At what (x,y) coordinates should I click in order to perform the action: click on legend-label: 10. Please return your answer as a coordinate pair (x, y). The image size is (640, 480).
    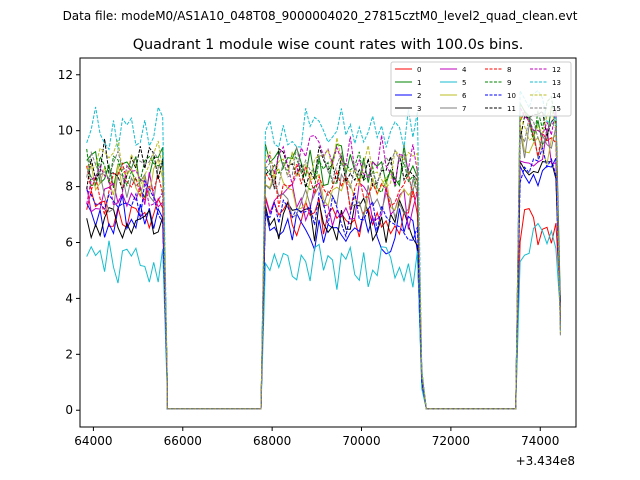
    Looking at the image, I should click on (511, 96).